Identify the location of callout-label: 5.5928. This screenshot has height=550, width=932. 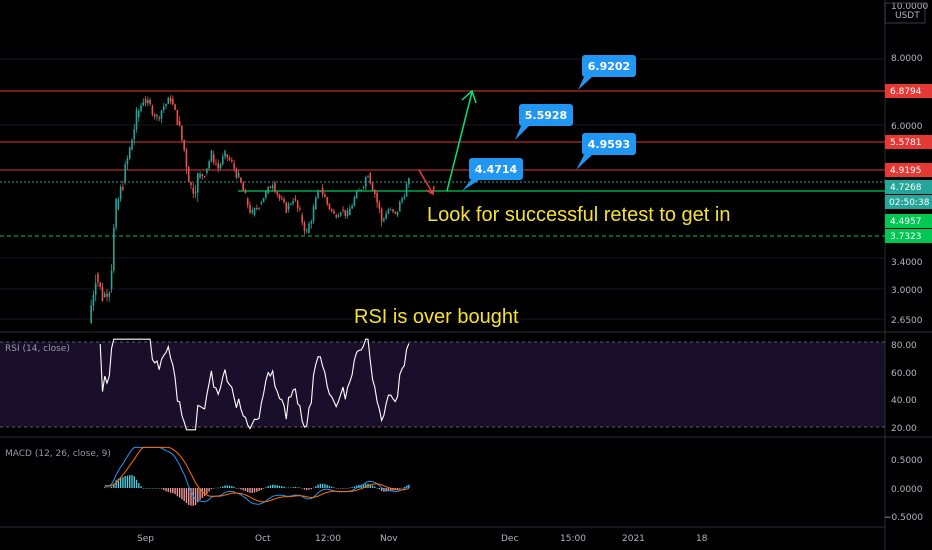
(546, 115).